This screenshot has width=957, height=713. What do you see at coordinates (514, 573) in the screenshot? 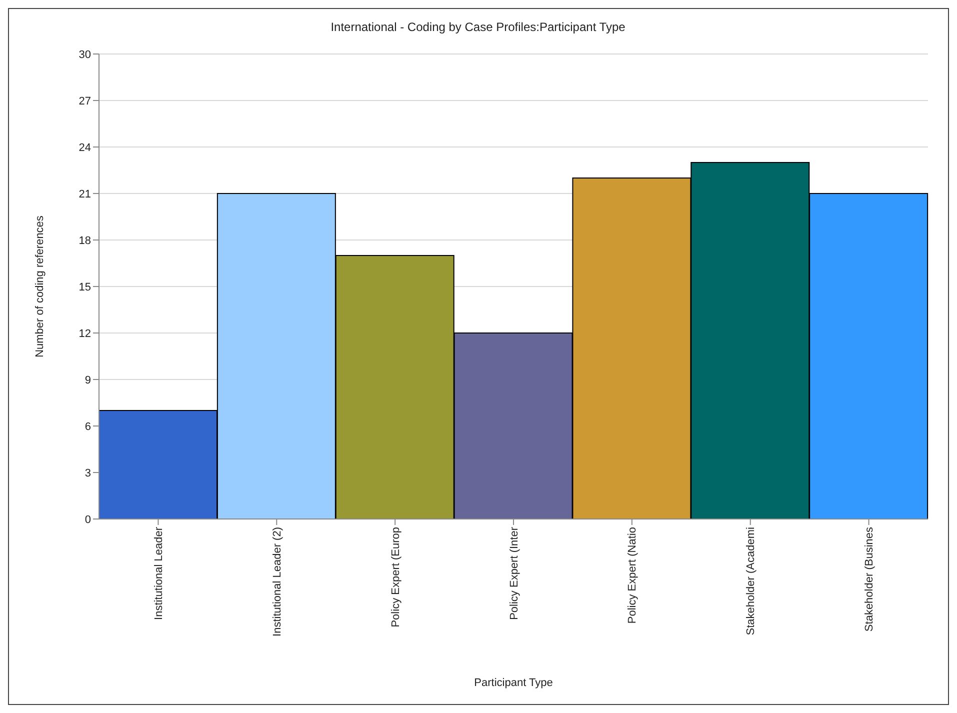
I see `x-tick-label: Policy Expert (Inter` at bounding box center [514, 573].